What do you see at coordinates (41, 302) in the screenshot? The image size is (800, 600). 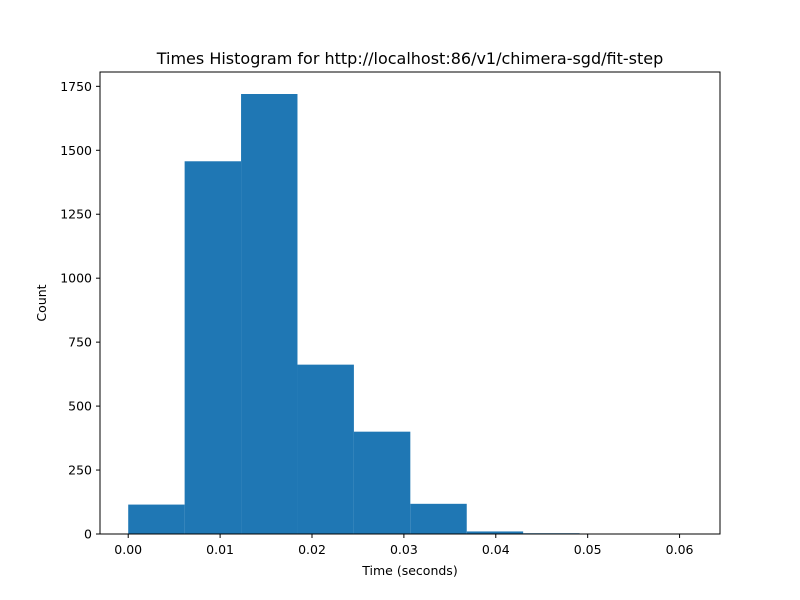 I see `y-axis-label: Count` at bounding box center [41, 302].